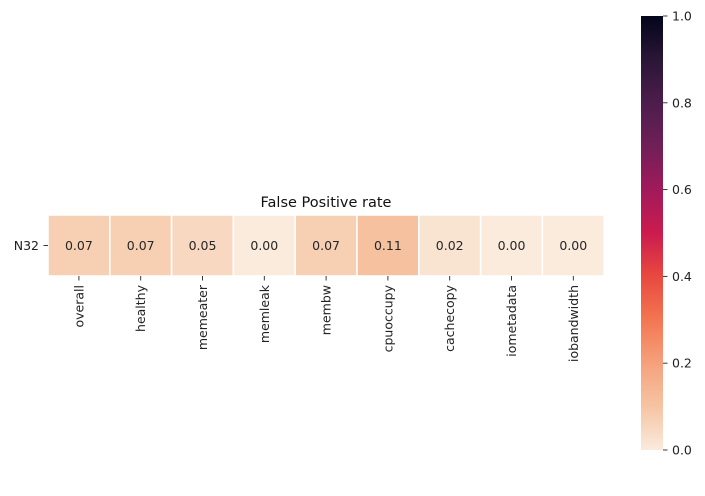  What do you see at coordinates (449, 317) in the screenshot?
I see `x-tick-label-cachecopy: cachecopy` at bounding box center [449, 317].